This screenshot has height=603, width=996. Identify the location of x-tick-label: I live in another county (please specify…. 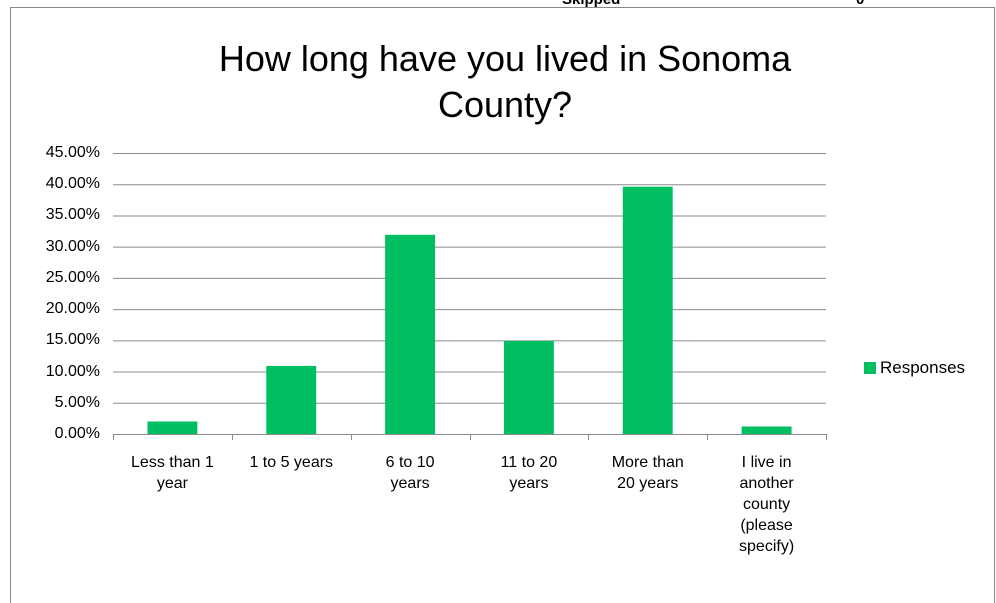
(767, 504).